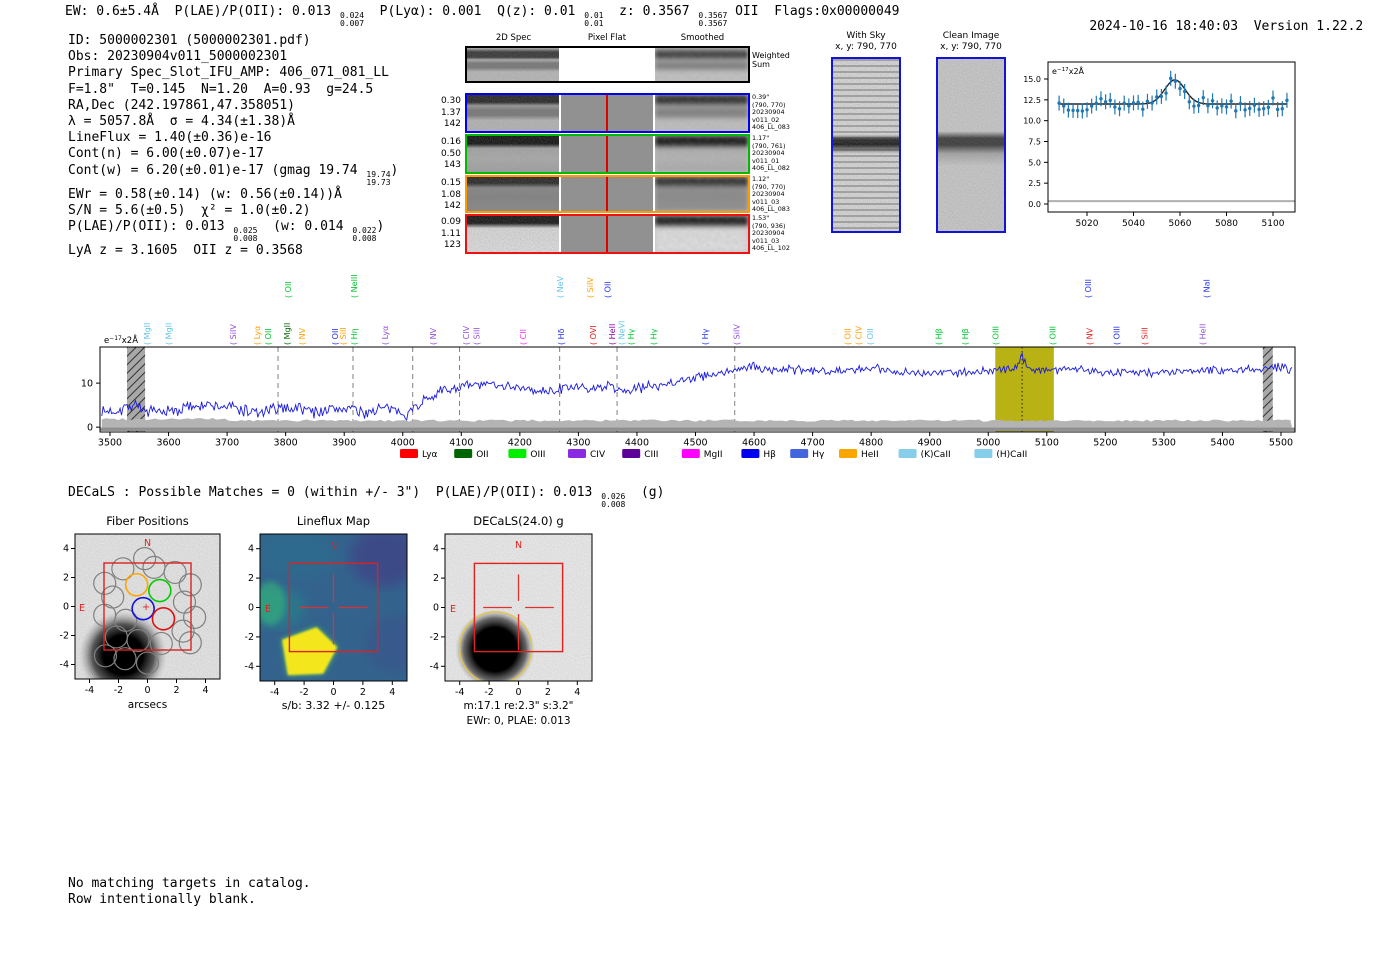  What do you see at coordinates (378, 560) in the screenshot?
I see `dark-patch` at bounding box center [378, 560].